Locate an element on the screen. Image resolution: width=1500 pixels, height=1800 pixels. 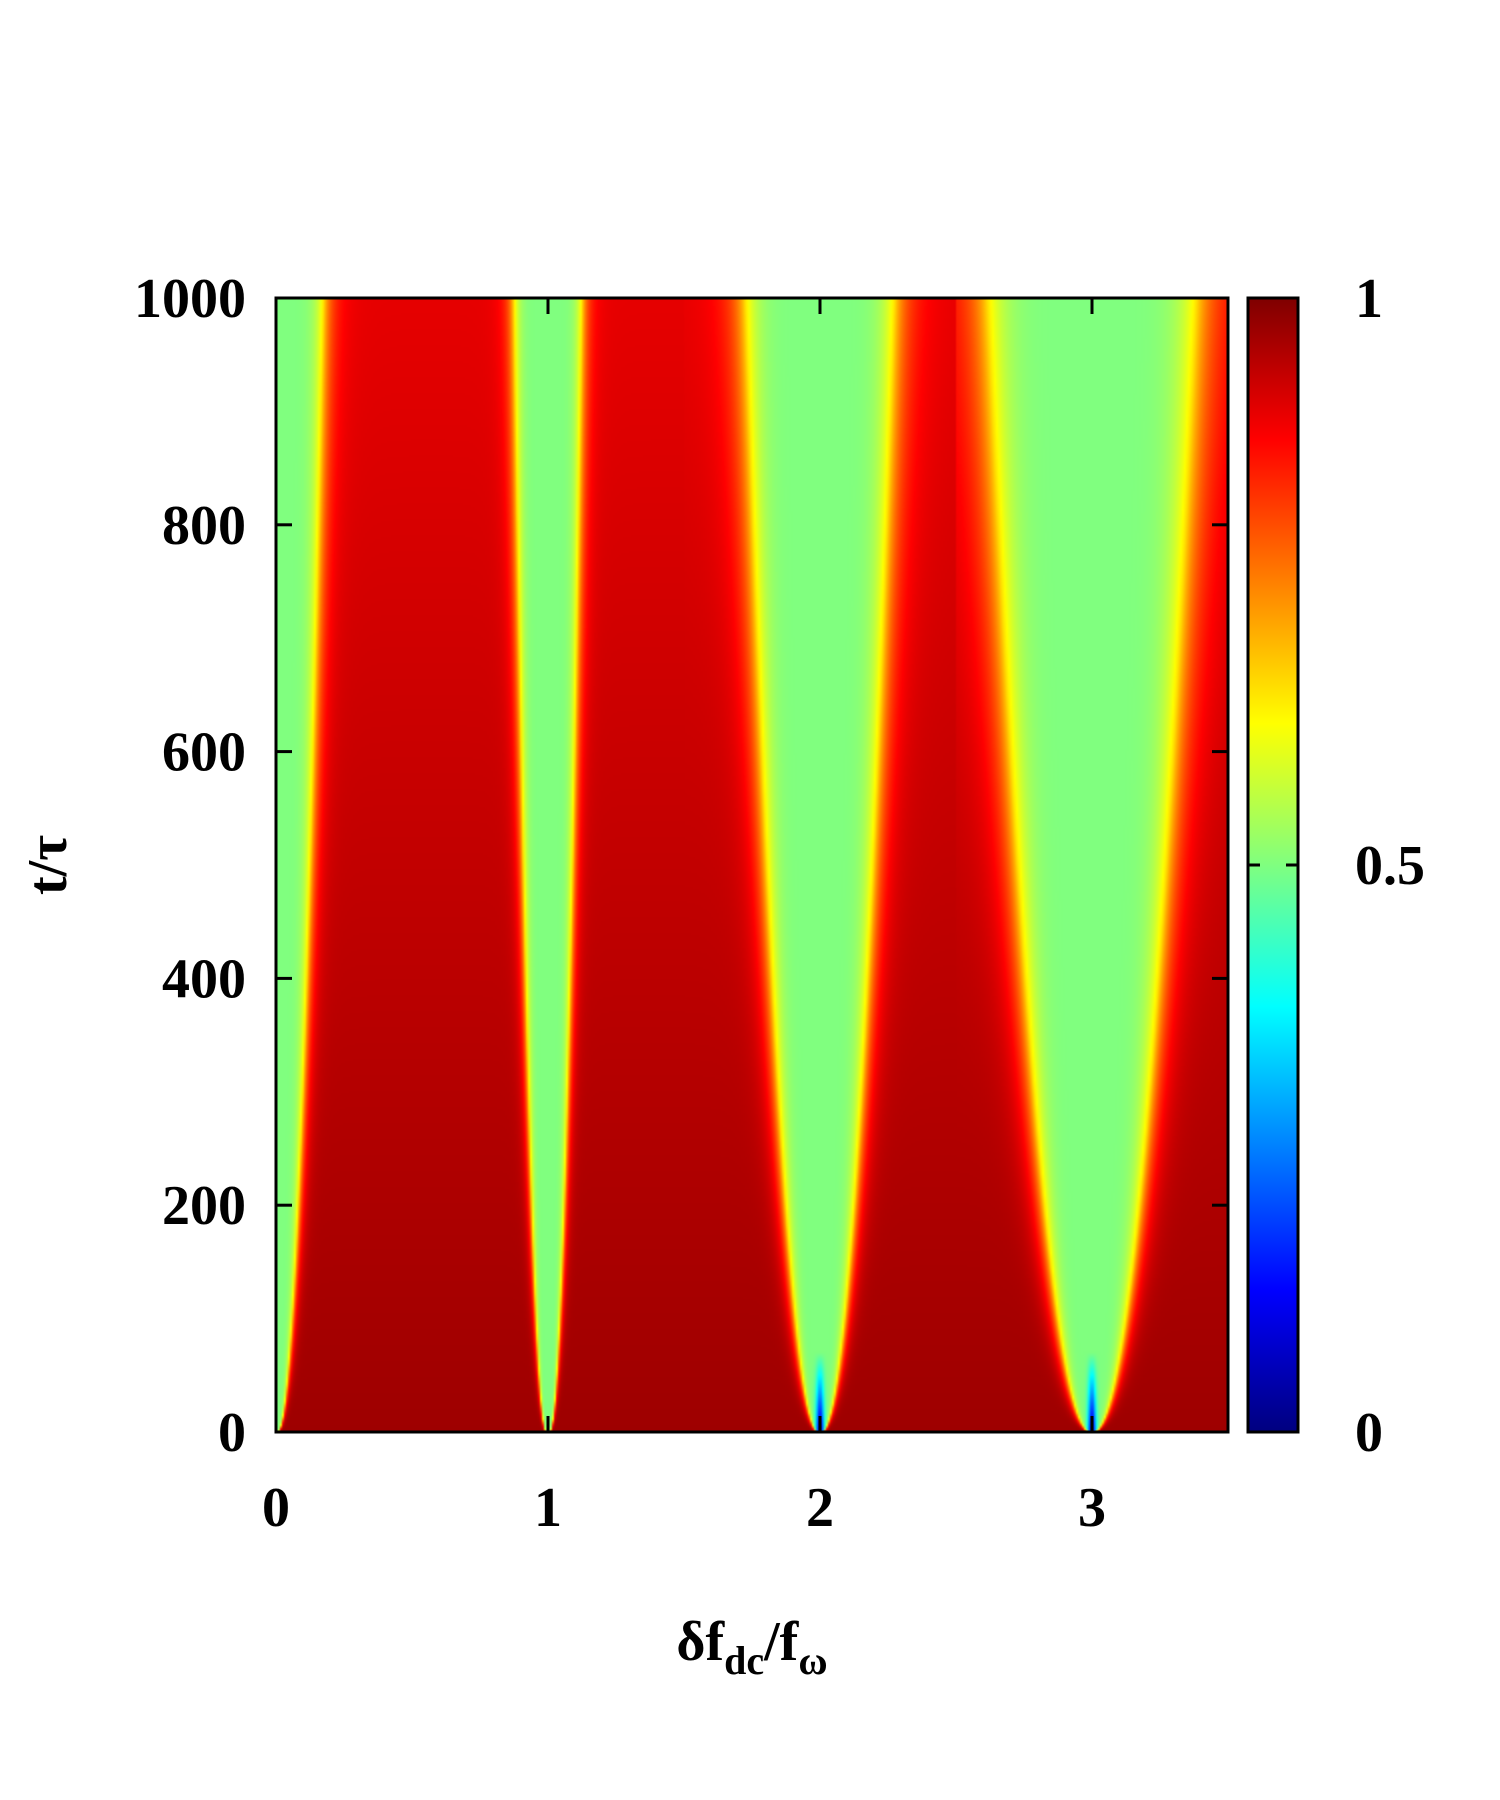
colorbar-tick-label: 0.5 is located at coordinates (1390, 866).